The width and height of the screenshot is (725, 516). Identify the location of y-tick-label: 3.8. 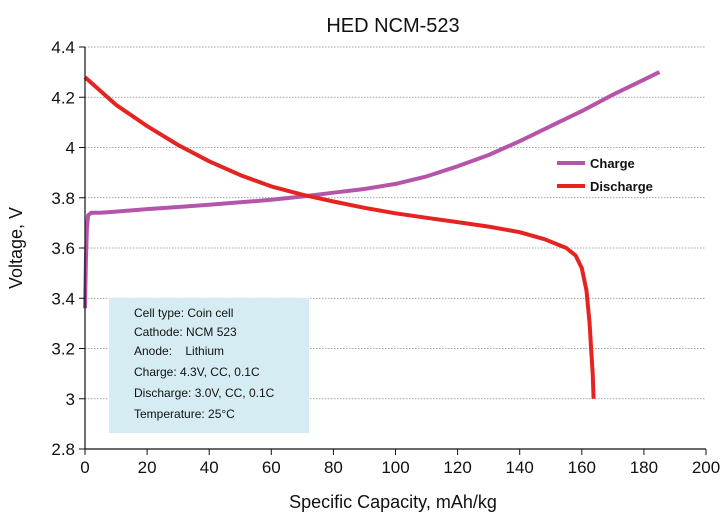
(63, 198).